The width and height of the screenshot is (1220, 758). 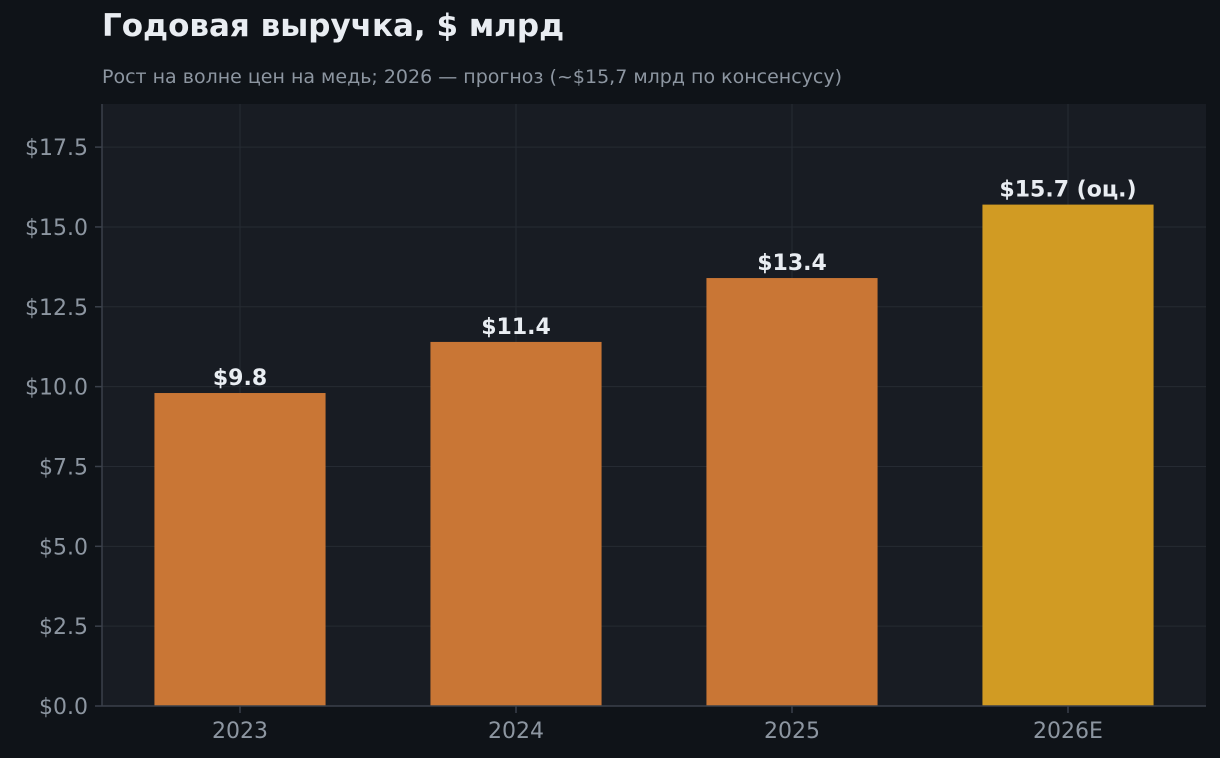 What do you see at coordinates (1068, 455) in the screenshot?
I see `bar-2026E` at bounding box center [1068, 455].